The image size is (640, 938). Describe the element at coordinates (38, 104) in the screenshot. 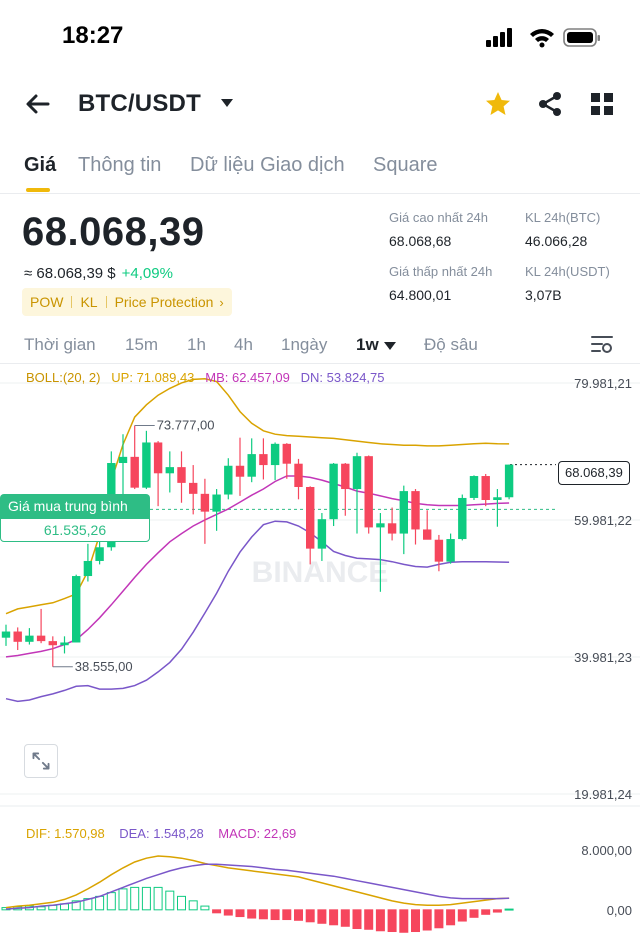

I see `back-arrow-icon` at that location.